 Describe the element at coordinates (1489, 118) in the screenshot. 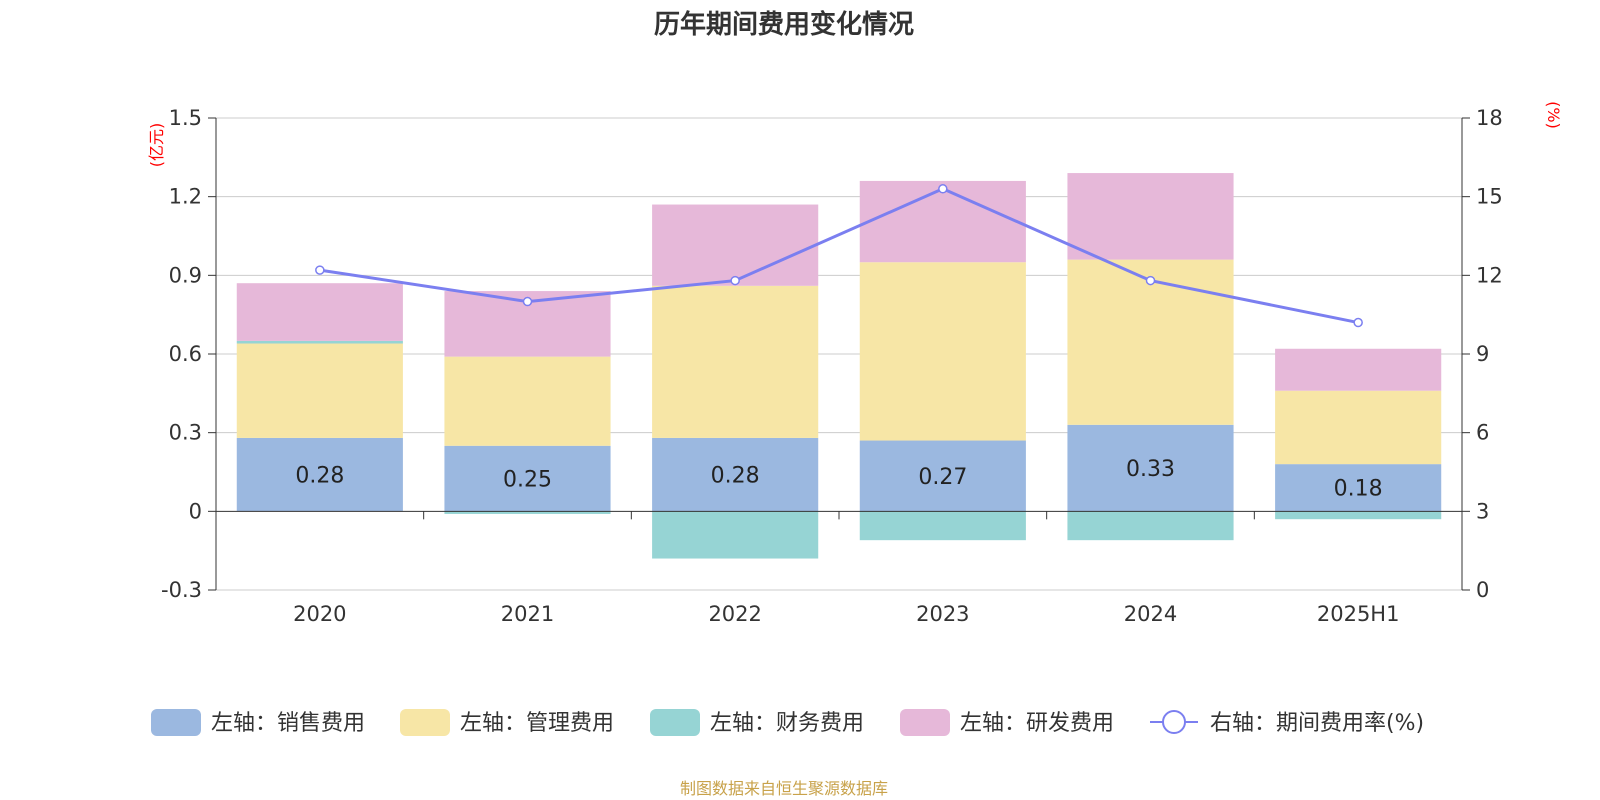

I see `right-tick-label: 18` at that location.